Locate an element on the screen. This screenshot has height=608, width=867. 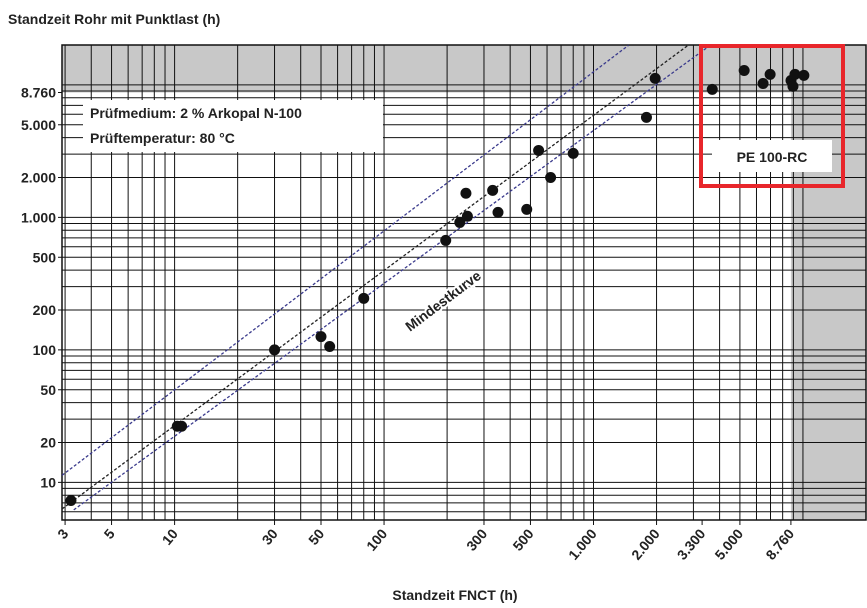
x-tick-label: 100 is located at coordinates (376, 539).